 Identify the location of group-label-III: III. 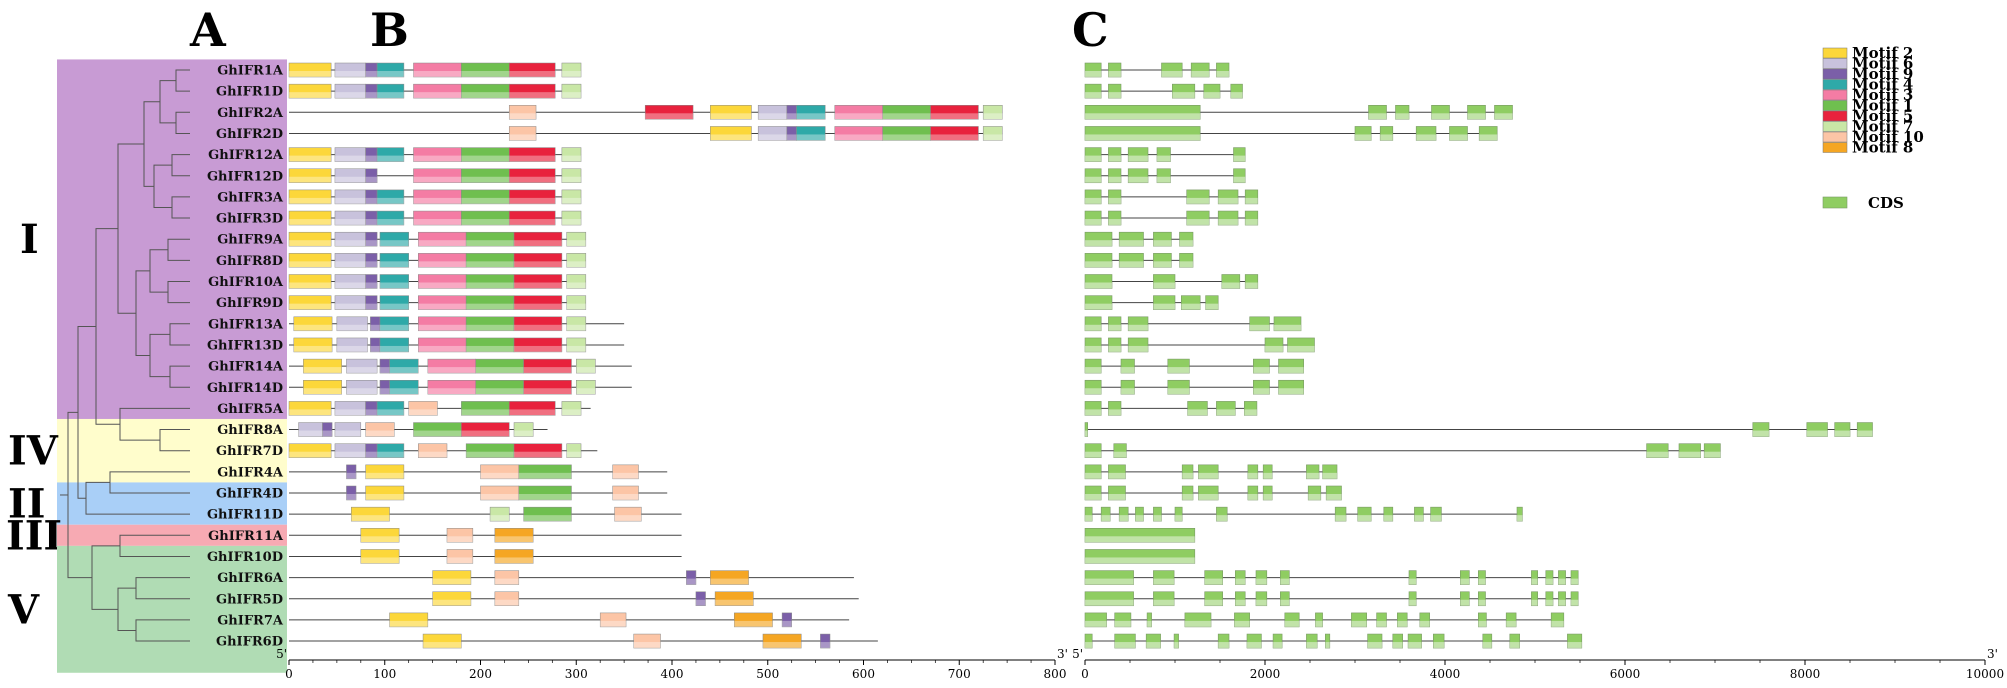
(34, 535).